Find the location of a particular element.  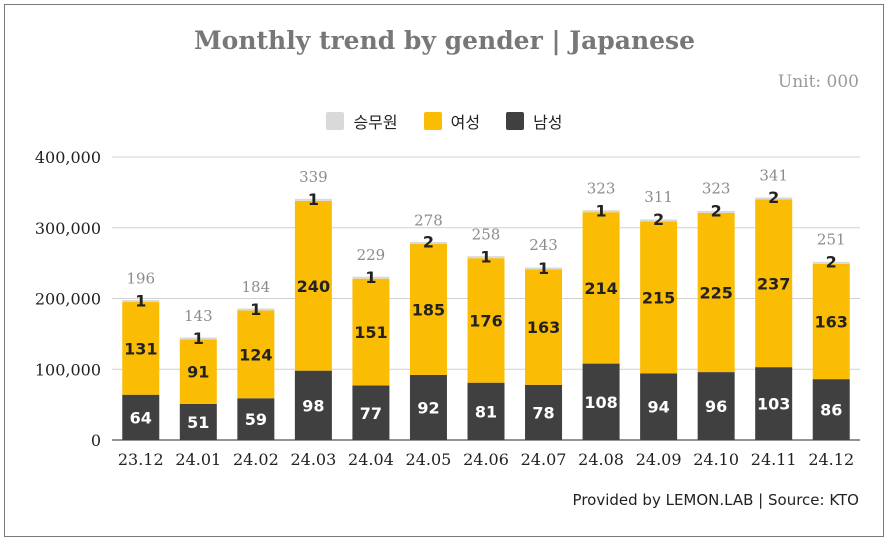

x-tick-label: 24.08 is located at coordinates (601, 459).